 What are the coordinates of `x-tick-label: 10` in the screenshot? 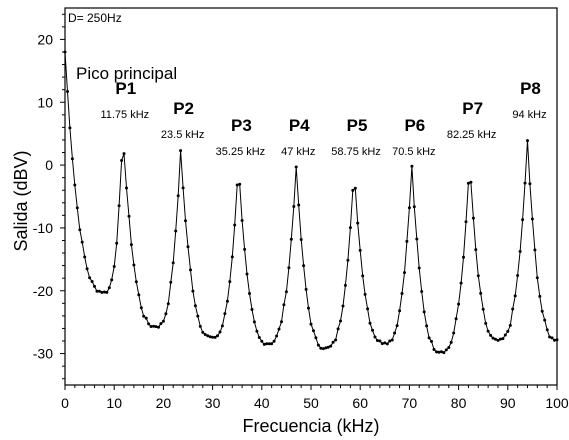 It's located at (114, 403).